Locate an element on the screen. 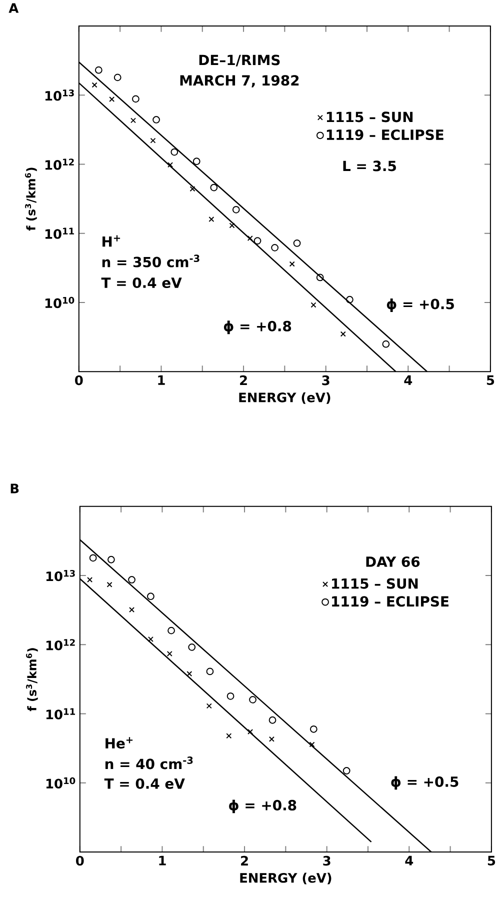 This screenshot has height=905, width=499. annotation: He$^{+}$ is located at coordinates (118, 743).